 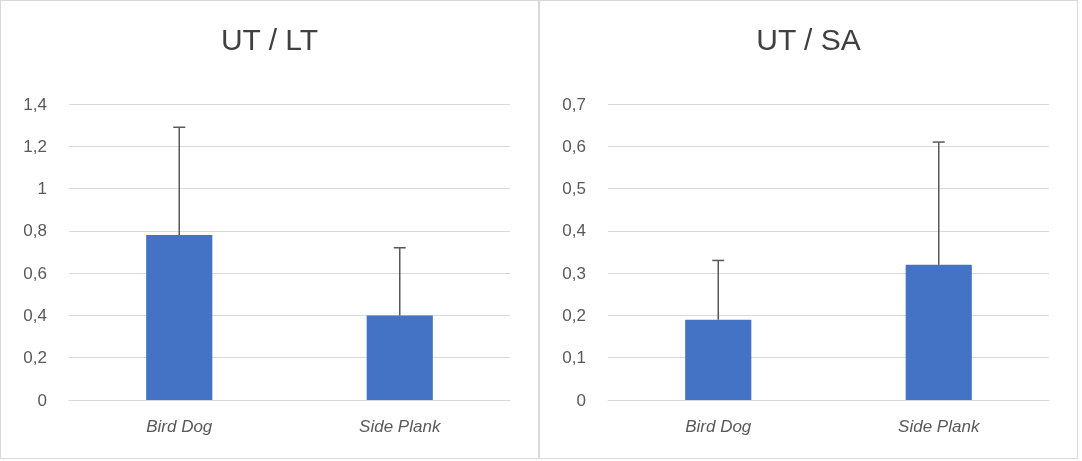 I want to click on y-tick-label: 0,7, so click(x=574, y=104).